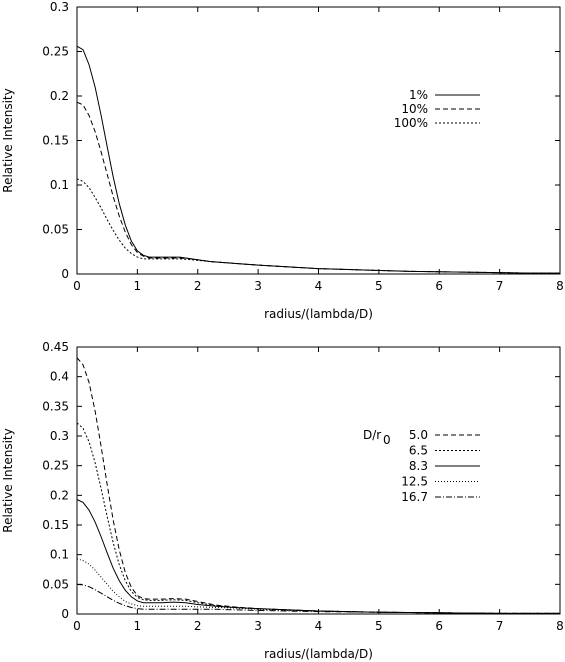  I want to click on series-line-8.3, so click(318, 556).